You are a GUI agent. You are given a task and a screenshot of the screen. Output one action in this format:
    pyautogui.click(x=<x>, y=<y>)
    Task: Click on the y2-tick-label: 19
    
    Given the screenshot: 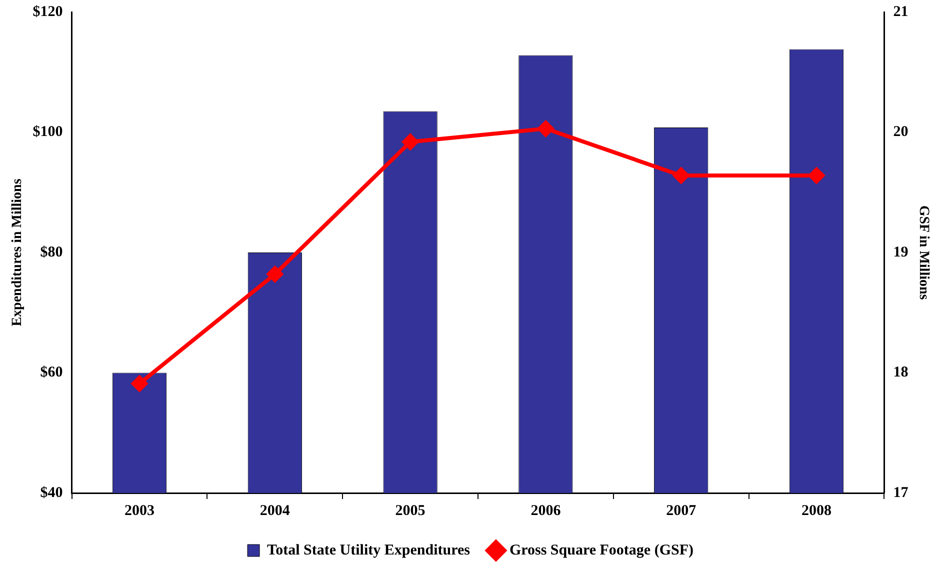 What is the action you would take?
    pyautogui.click(x=900, y=252)
    